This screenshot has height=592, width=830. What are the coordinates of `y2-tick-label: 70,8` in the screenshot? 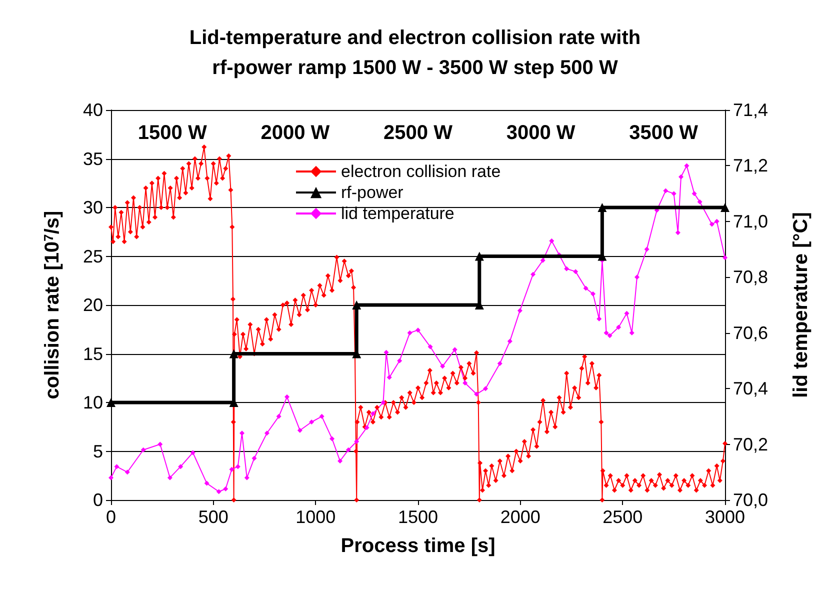 It's located at (750, 277).